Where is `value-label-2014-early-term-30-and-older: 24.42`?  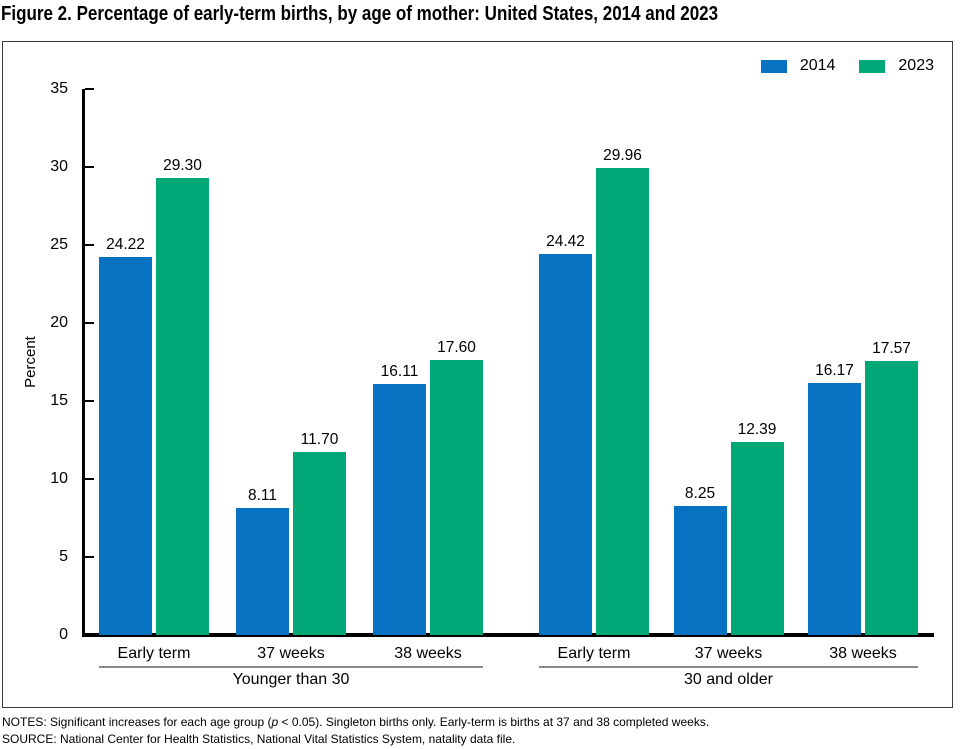
value-label-2014-early-term-30-and-older: 24.42 is located at coordinates (565, 242).